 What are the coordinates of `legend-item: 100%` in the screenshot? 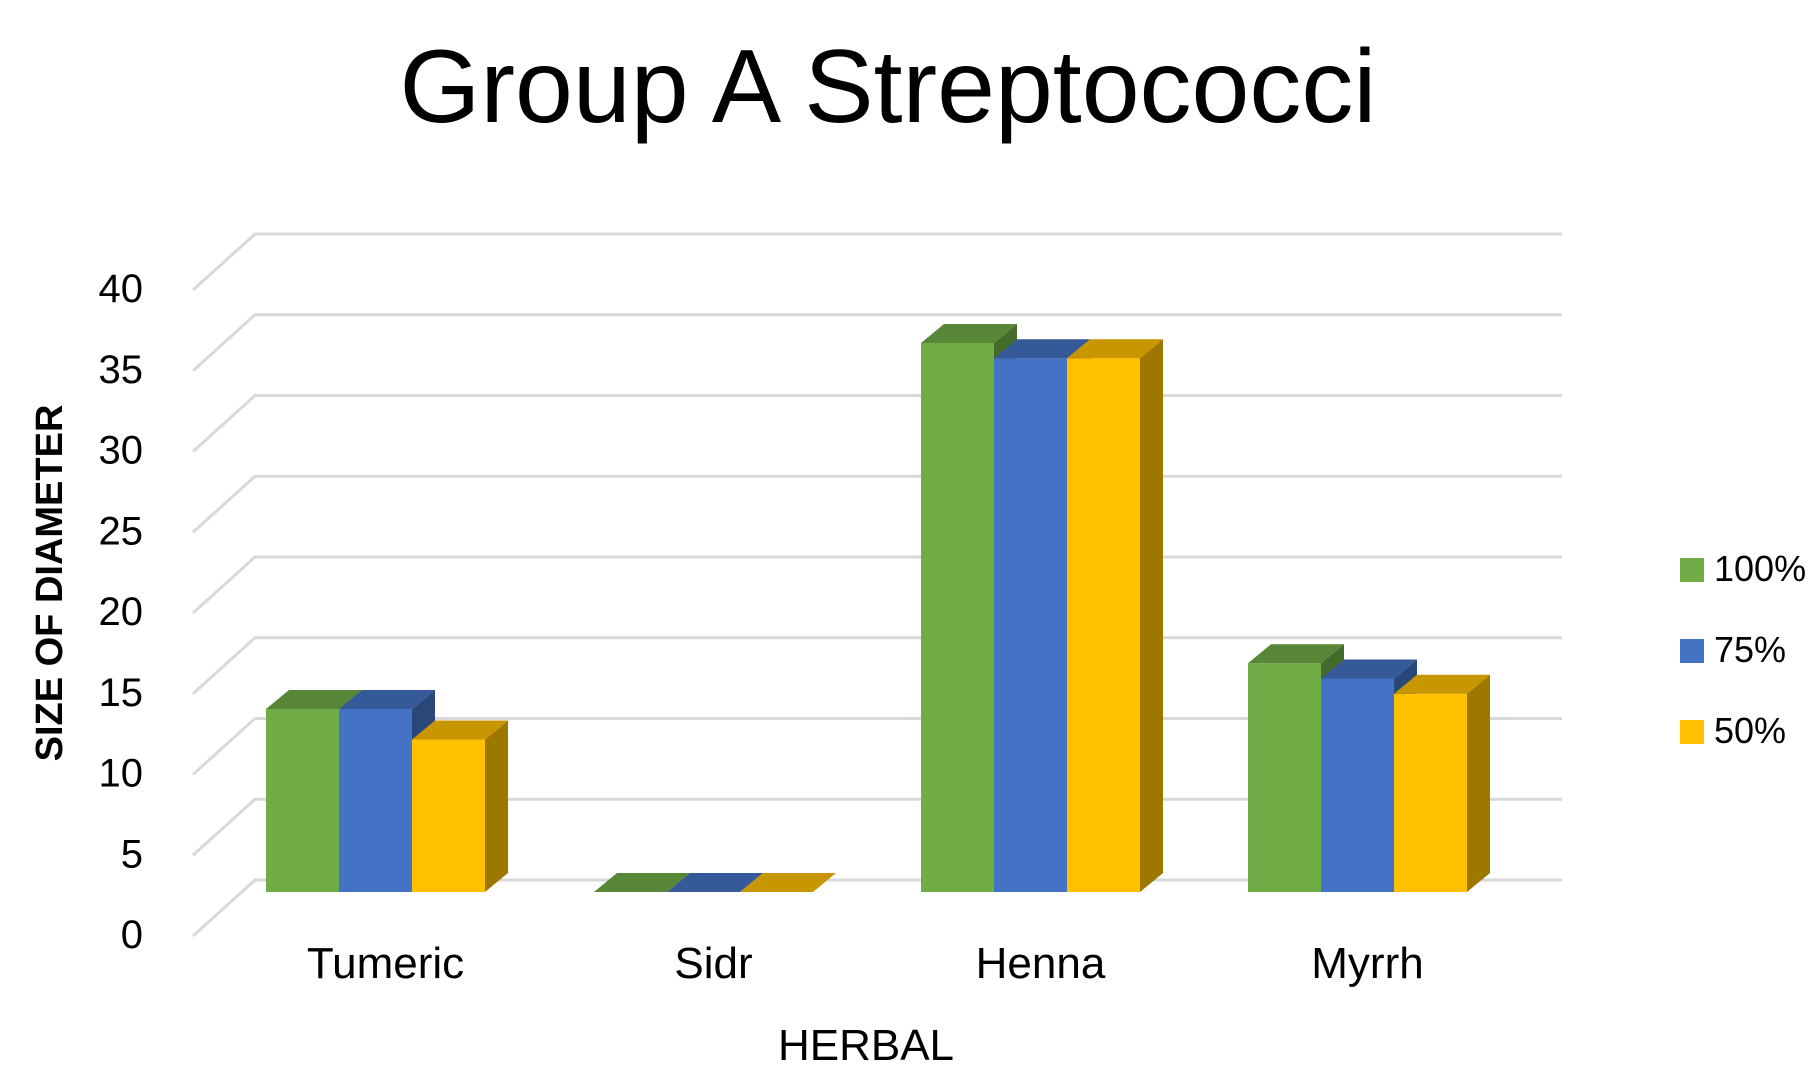 It's located at (1743, 568).